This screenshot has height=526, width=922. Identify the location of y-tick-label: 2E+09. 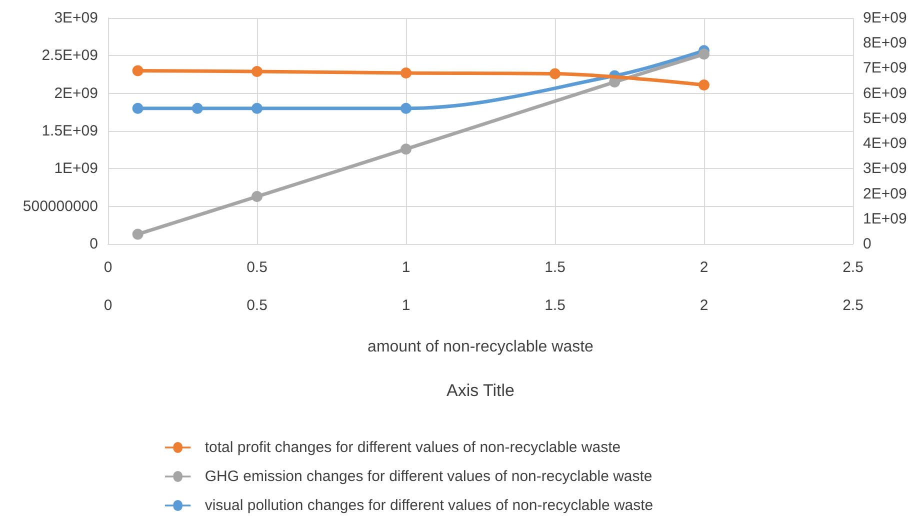
(76, 93).